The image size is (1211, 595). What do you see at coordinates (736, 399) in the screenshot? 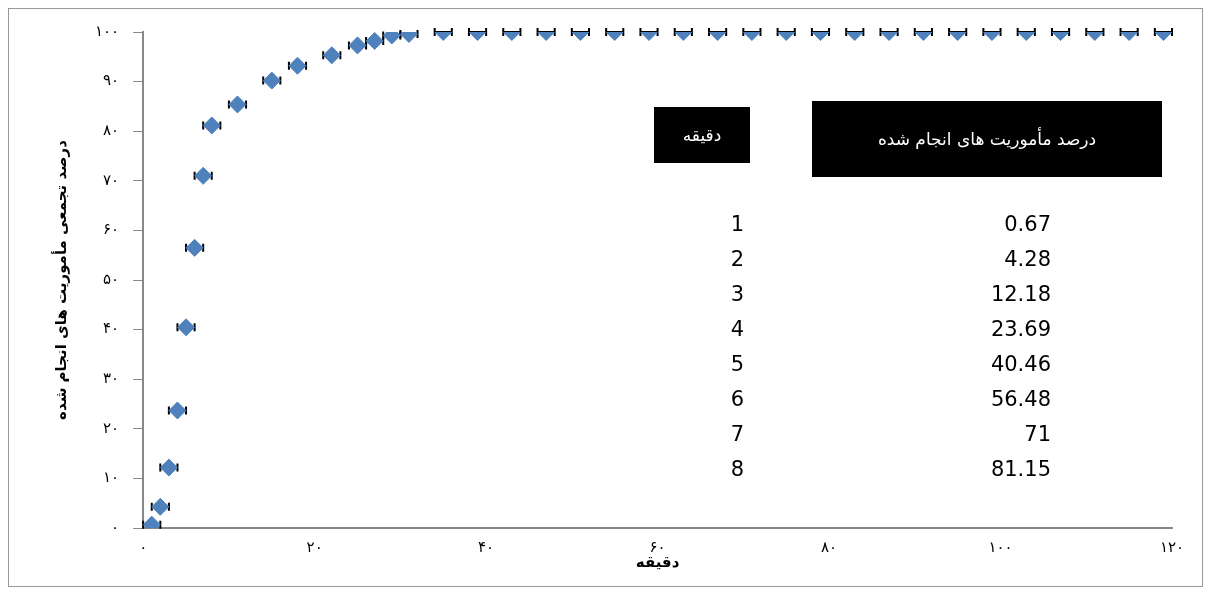
I see `annotation: 6` at bounding box center [736, 399].